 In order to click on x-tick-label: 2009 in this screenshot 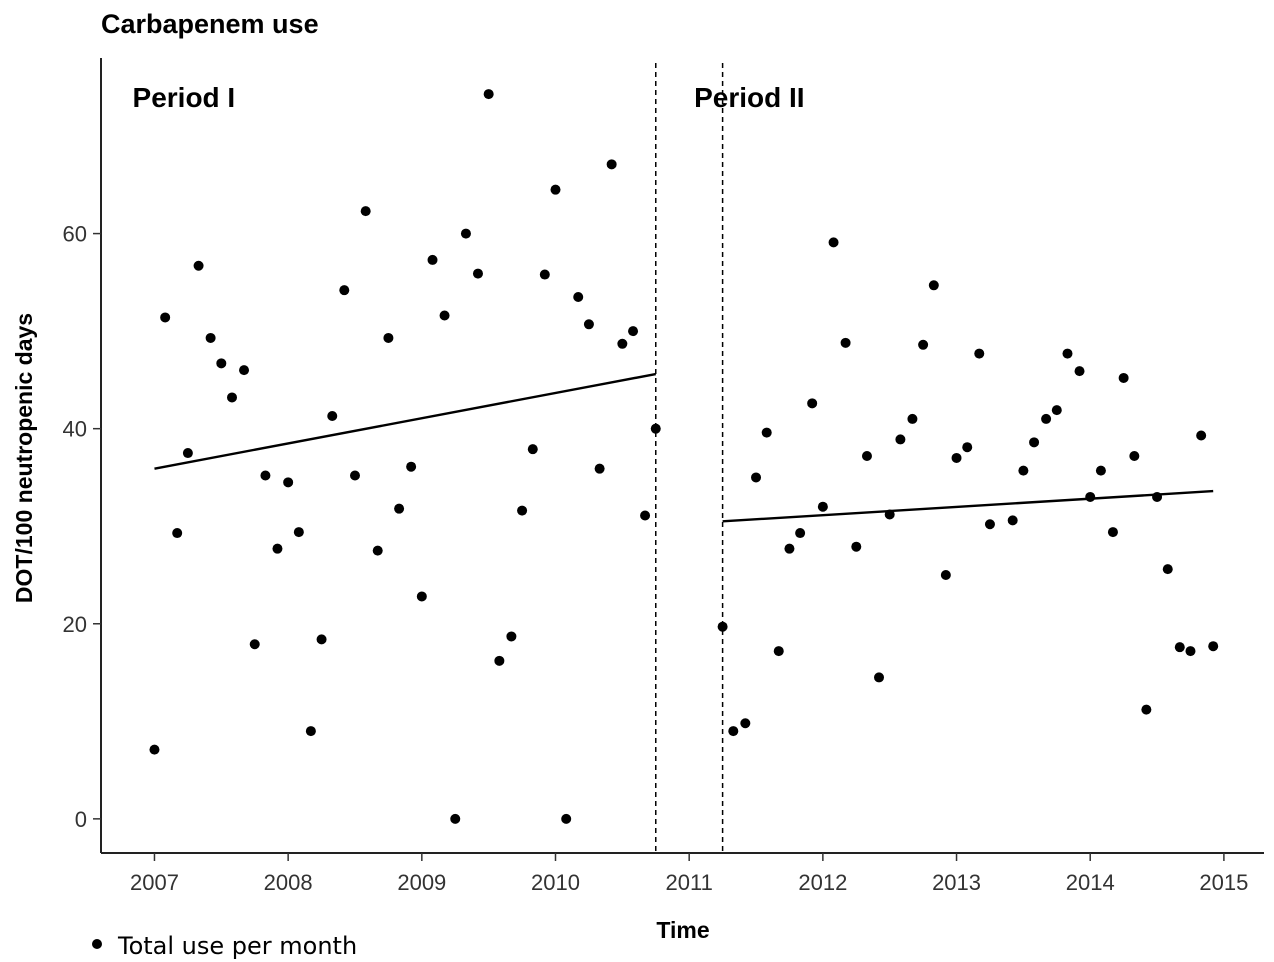, I will do `click(421, 882)`.